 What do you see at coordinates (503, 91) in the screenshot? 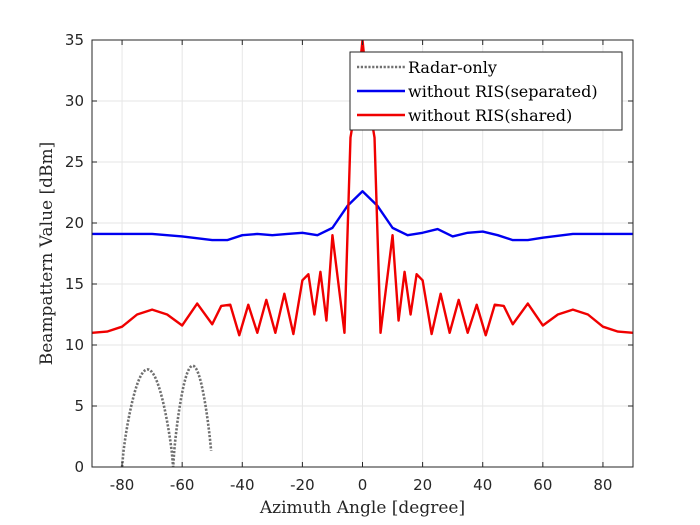
I see `legend-entry: without RIS(separated)` at bounding box center [503, 91].